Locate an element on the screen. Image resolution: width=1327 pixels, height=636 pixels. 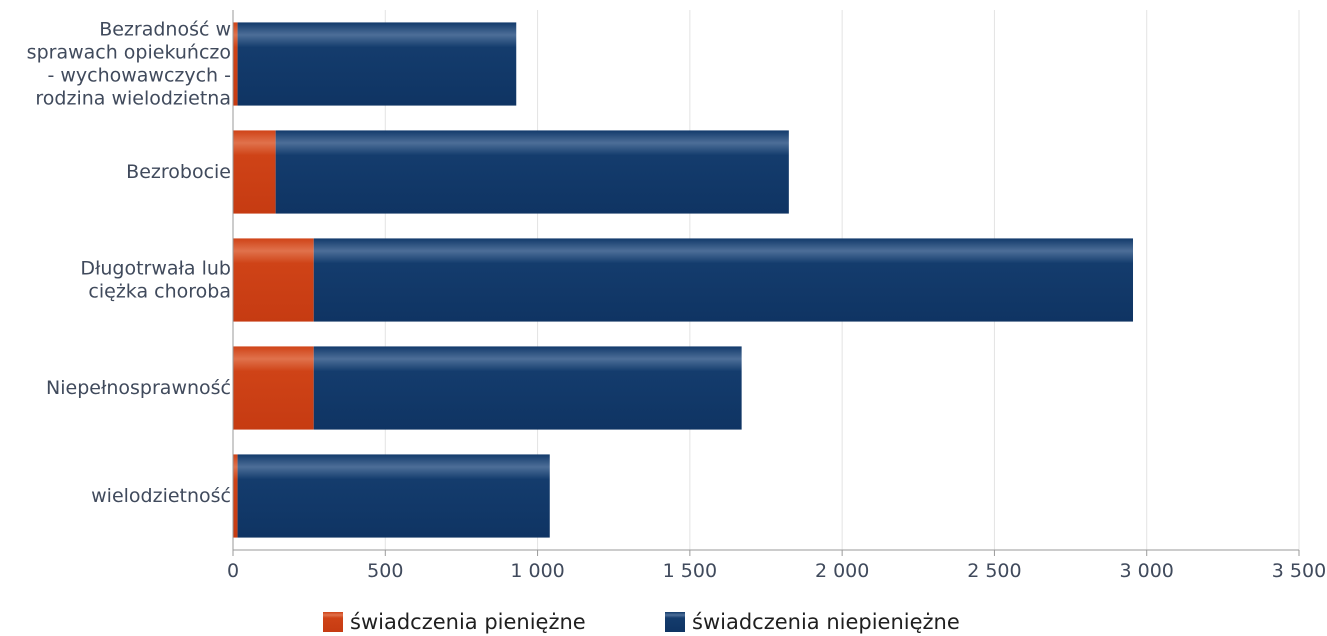
x-tick-label: 2 500 is located at coordinates (994, 571).